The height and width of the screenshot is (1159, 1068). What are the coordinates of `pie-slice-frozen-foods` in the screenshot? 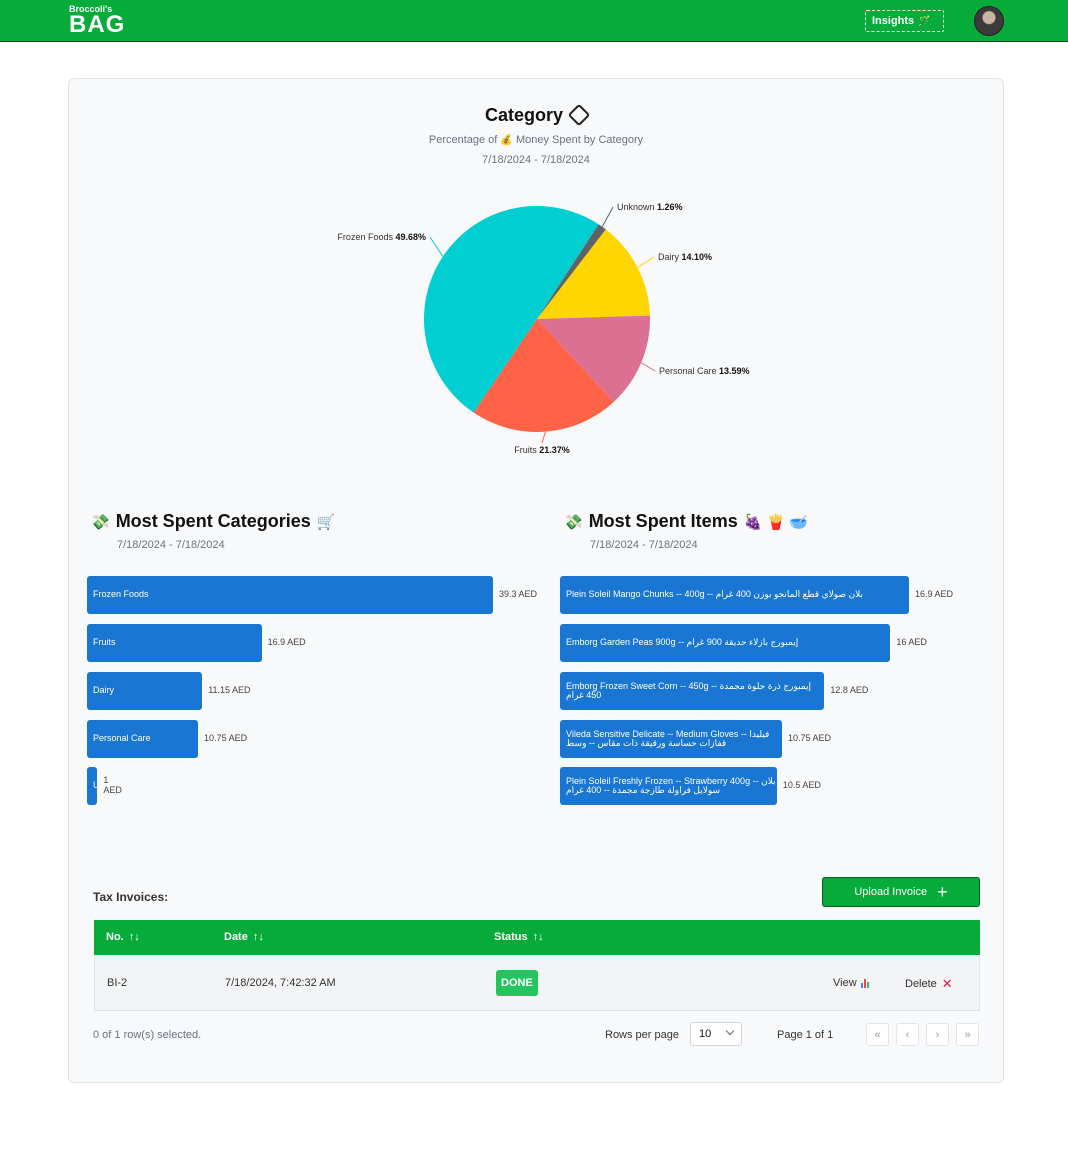 It's located at (511, 309).